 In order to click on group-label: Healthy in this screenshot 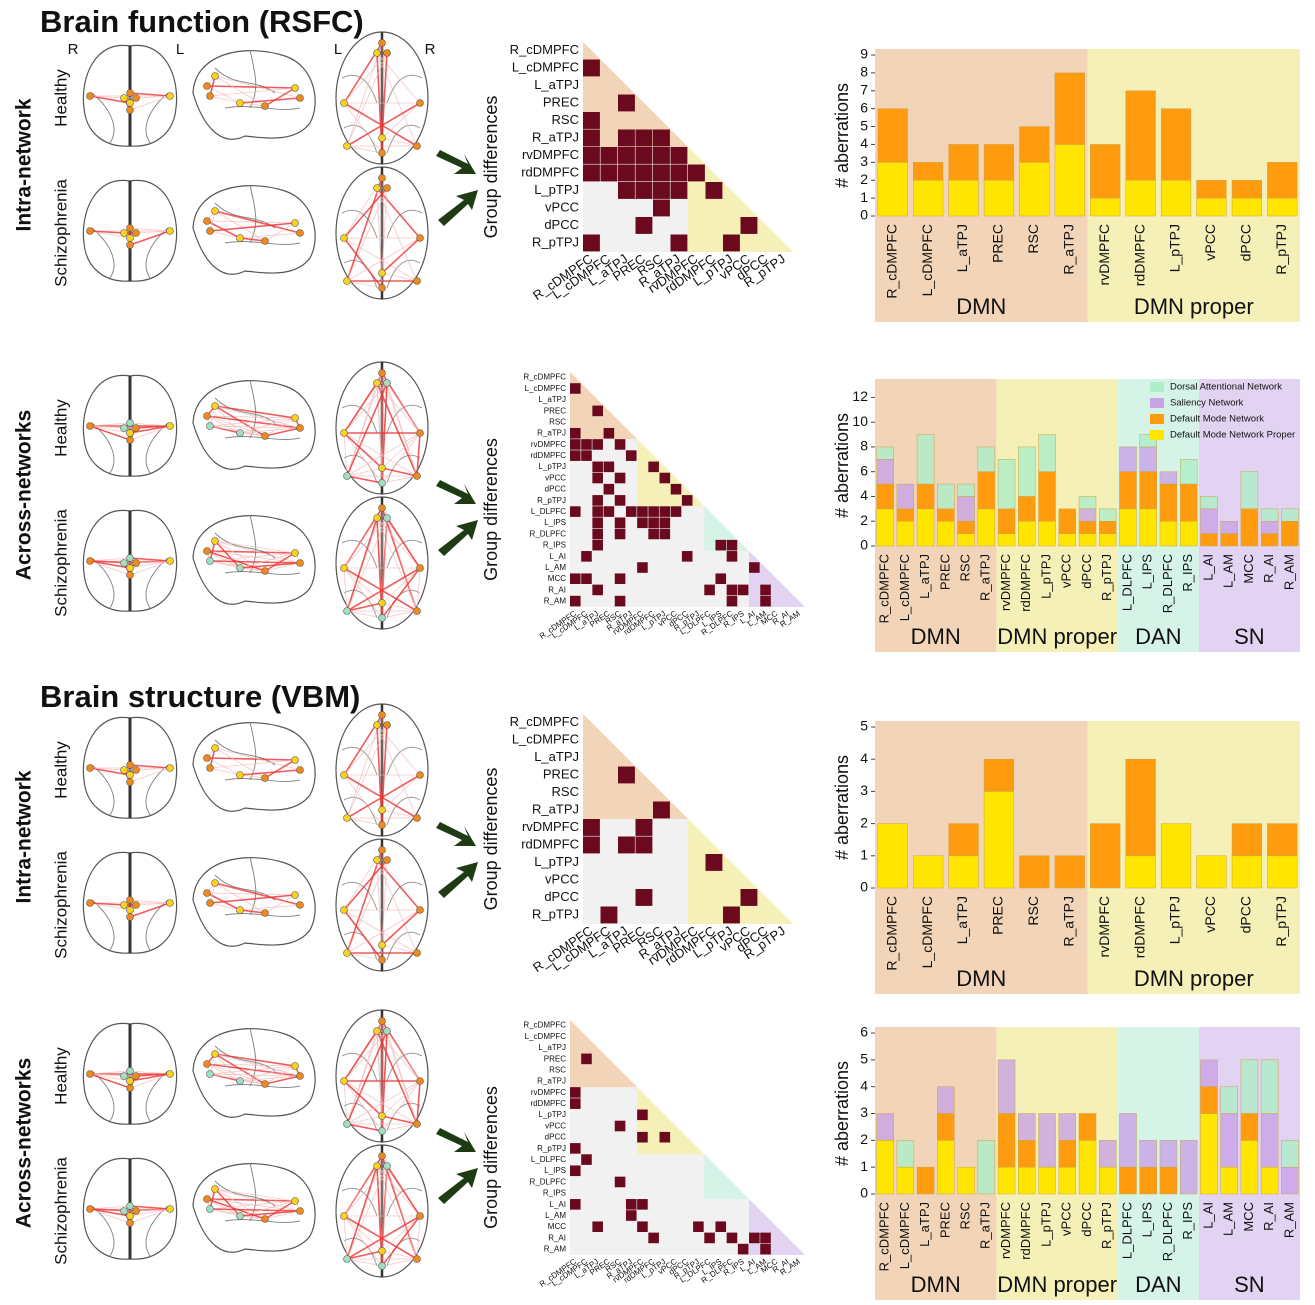, I will do `click(60, 1076)`.